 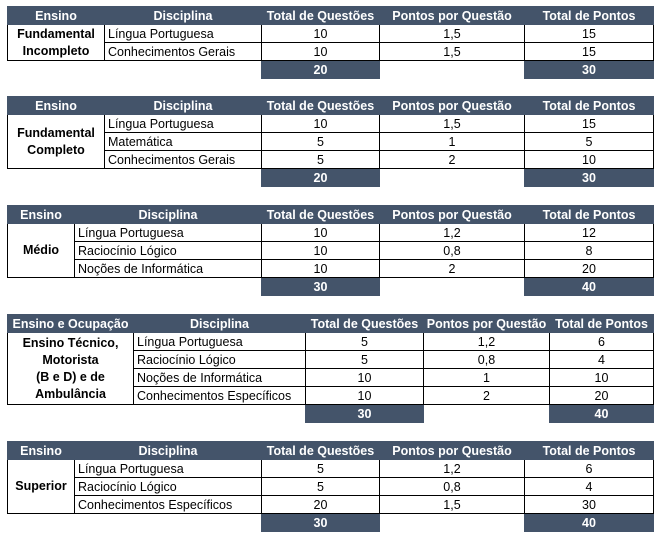 What do you see at coordinates (589, 141) in the screenshot?
I see `total-cell: 5` at bounding box center [589, 141].